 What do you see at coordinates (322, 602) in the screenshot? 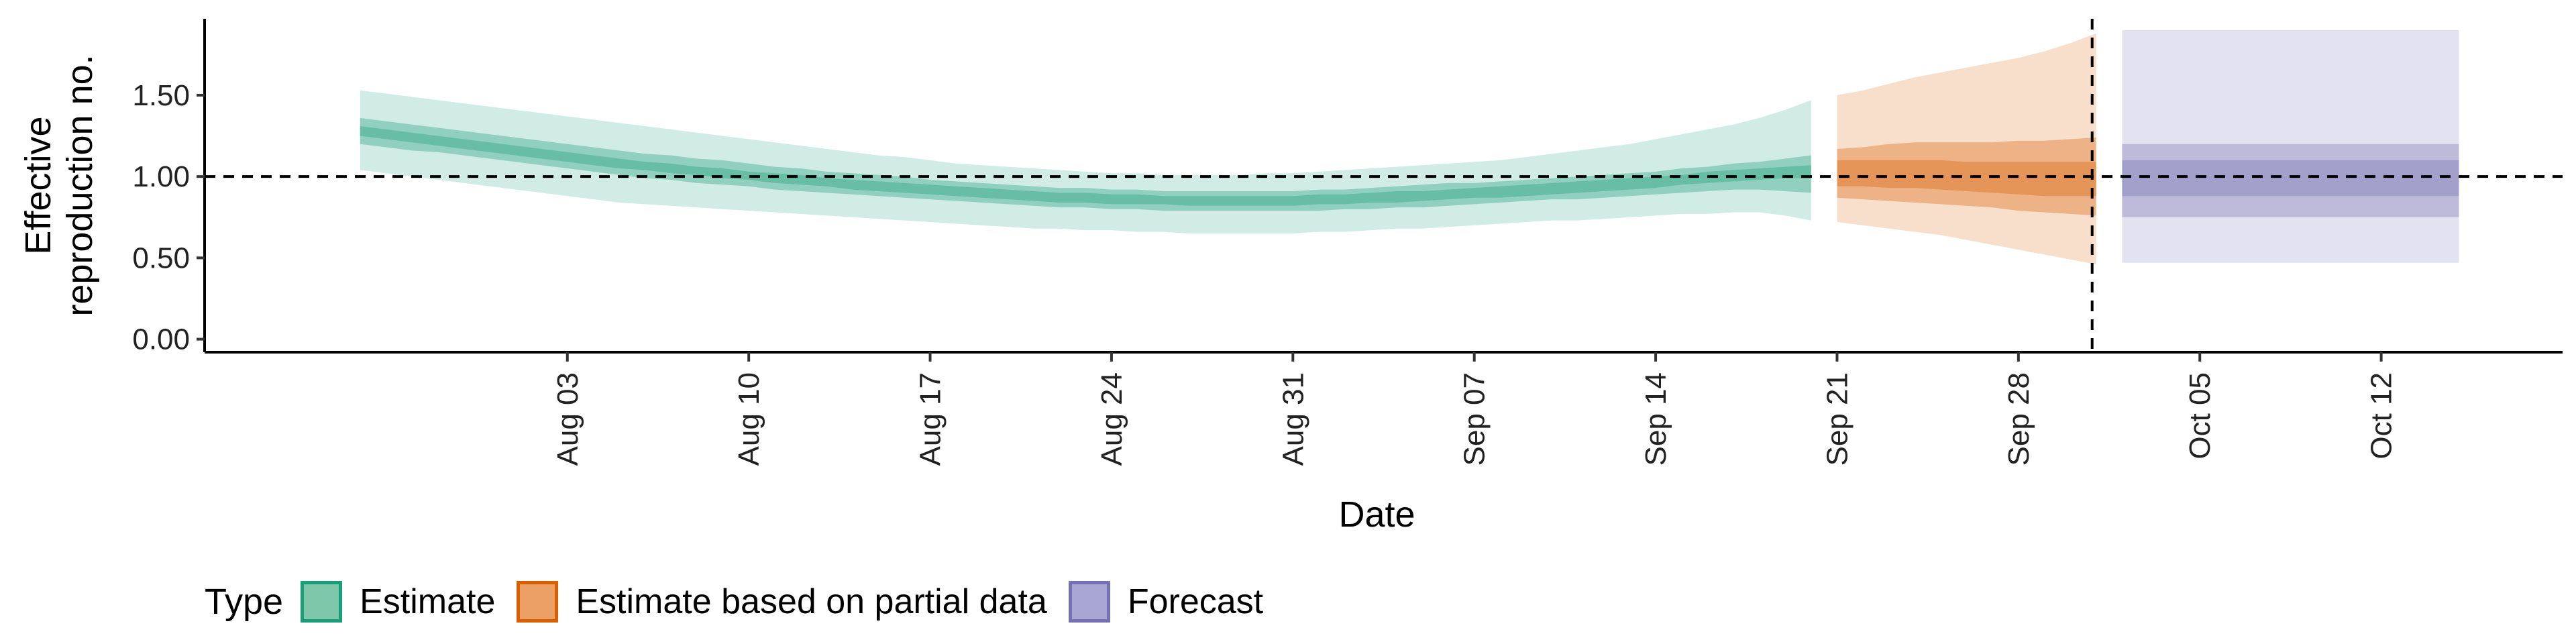
I see `legend-swatch-estimate` at bounding box center [322, 602].